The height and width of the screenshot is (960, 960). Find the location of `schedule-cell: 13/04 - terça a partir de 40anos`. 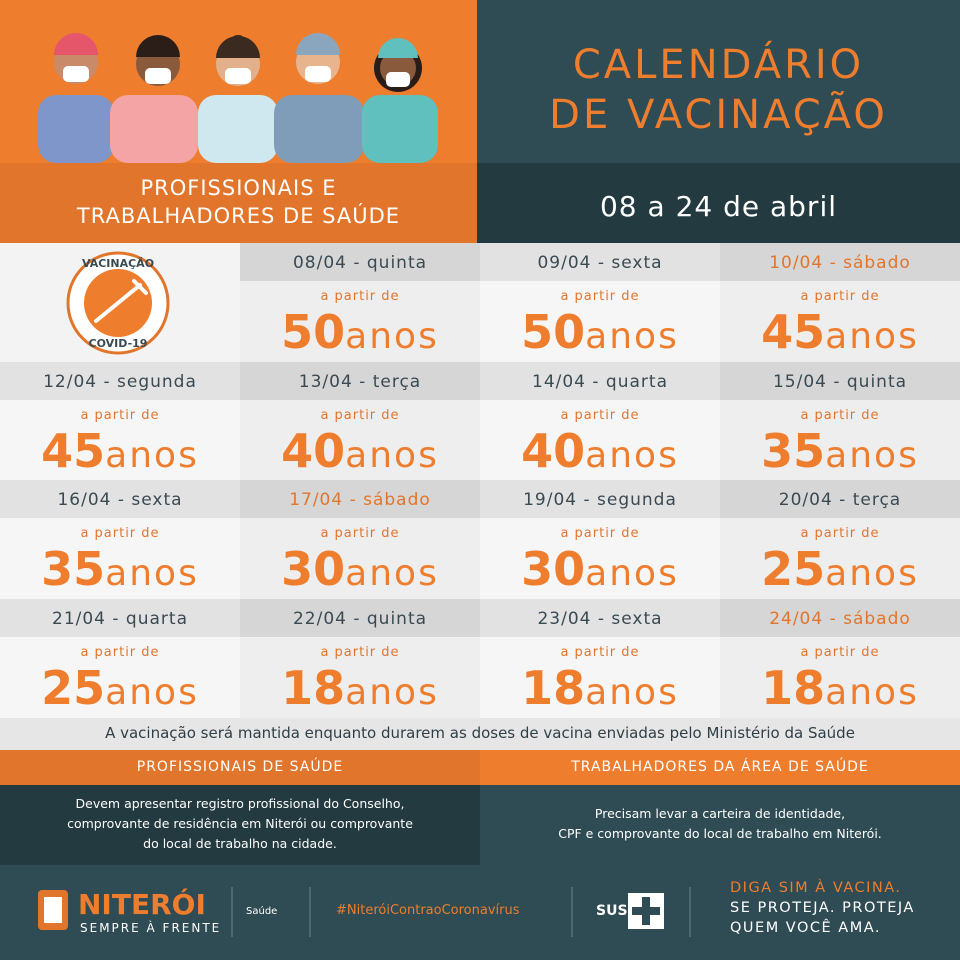

schedule-cell: 13/04 - terça a partir de 40anos is located at coordinates (360, 421).